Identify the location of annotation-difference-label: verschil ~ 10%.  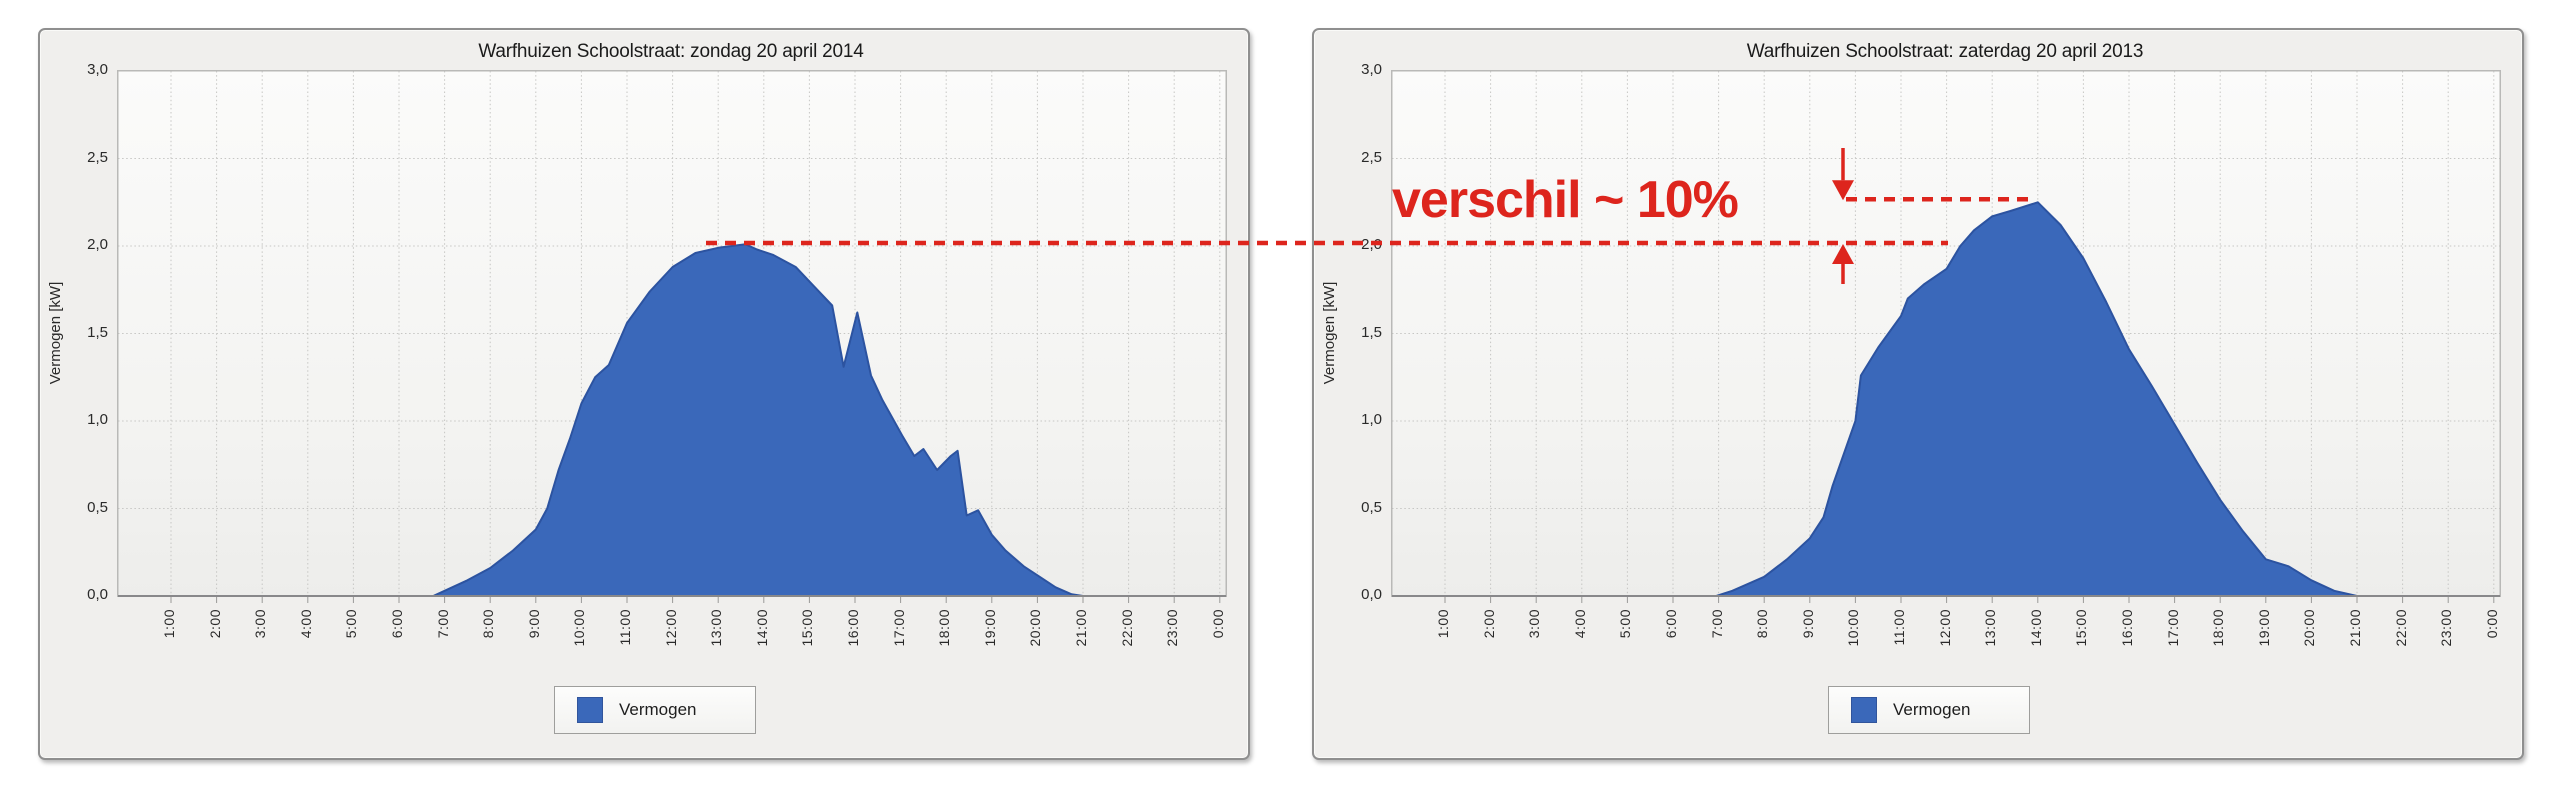
(1565, 200).